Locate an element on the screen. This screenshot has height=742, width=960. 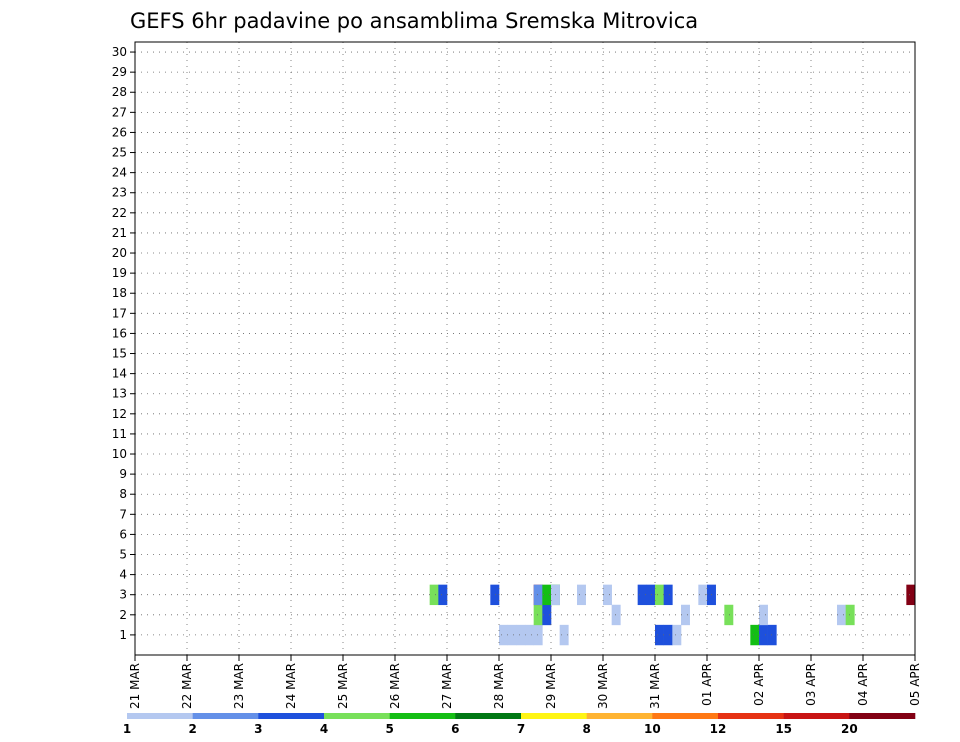
x-tick-label: 30 MAR is located at coordinates (603, 686).